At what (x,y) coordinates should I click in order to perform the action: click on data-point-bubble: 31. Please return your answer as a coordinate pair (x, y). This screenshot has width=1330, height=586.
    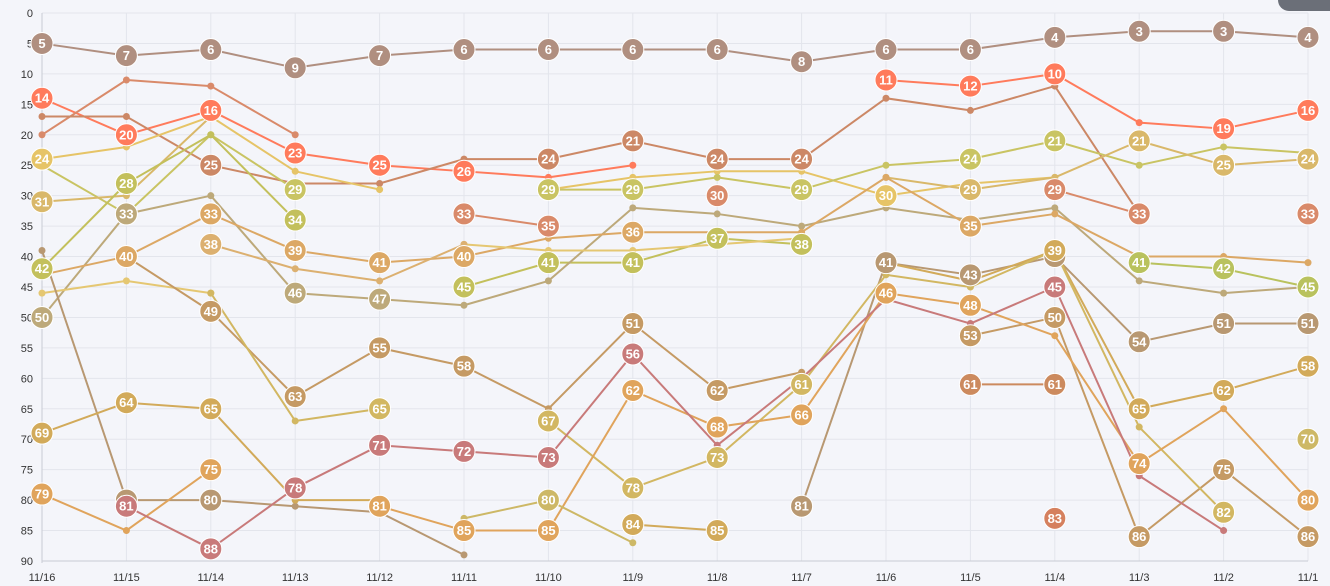
    Looking at the image, I should click on (42, 202).